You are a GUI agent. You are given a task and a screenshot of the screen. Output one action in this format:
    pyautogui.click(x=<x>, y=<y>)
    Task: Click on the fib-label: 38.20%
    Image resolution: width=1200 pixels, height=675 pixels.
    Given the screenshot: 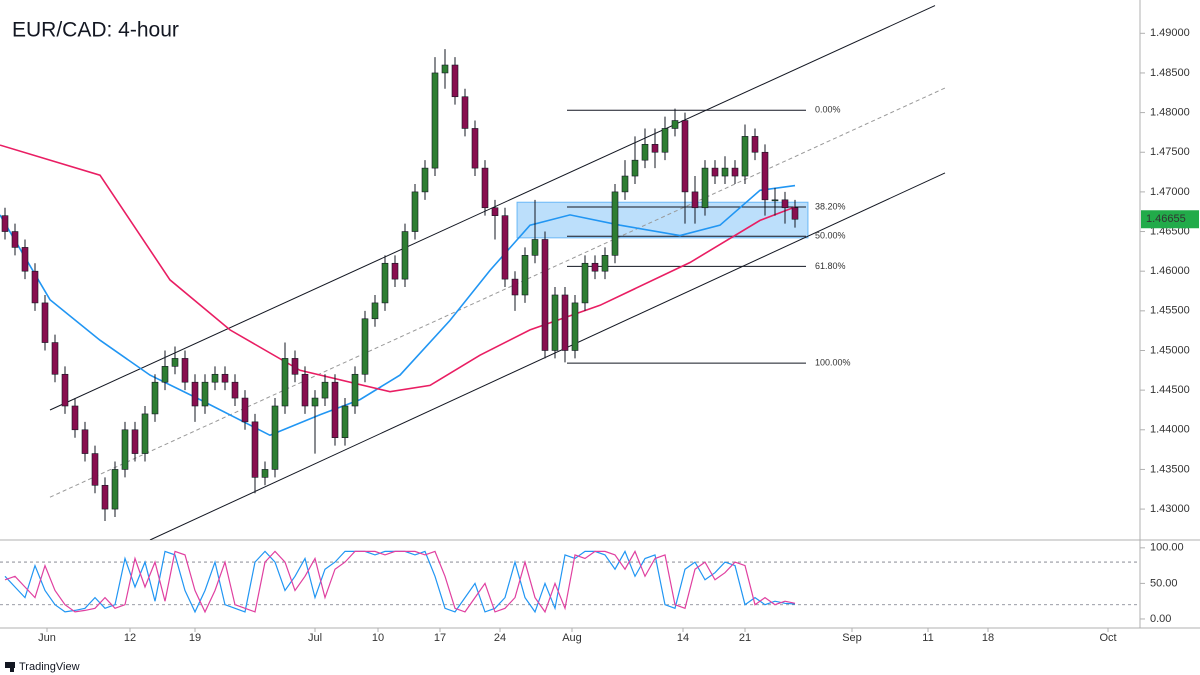 What is the action you would take?
    pyautogui.click(x=830, y=206)
    